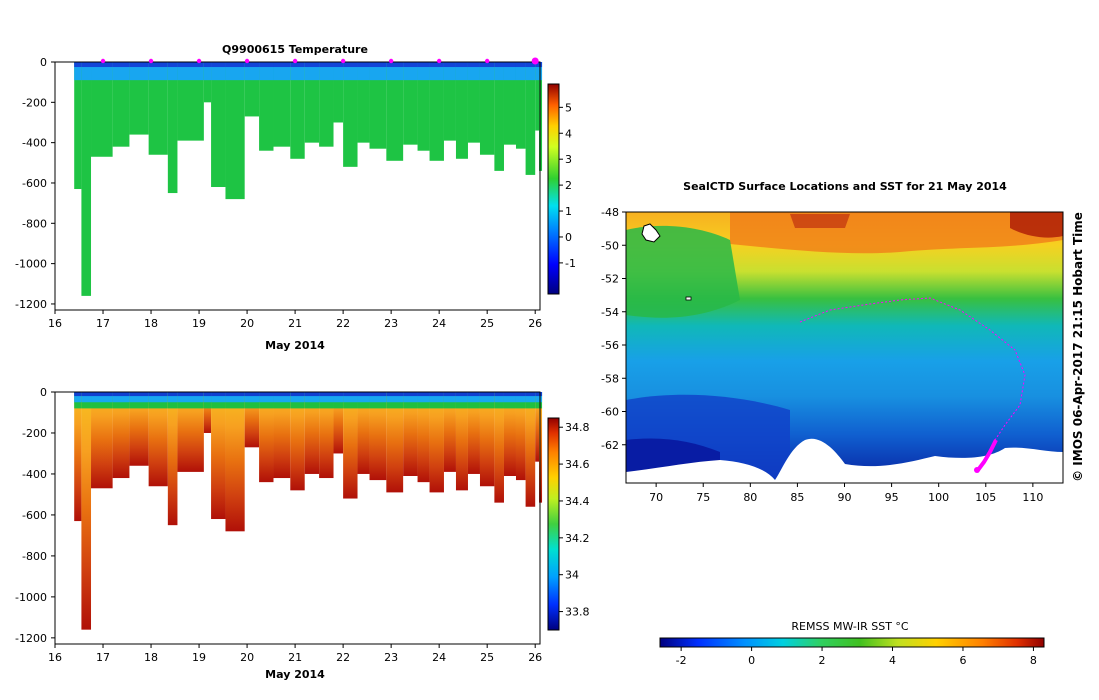 The height and width of the screenshot is (700, 1099). What do you see at coordinates (985, 497) in the screenshot?
I see `map-x-tick-label: 105` at bounding box center [985, 497].